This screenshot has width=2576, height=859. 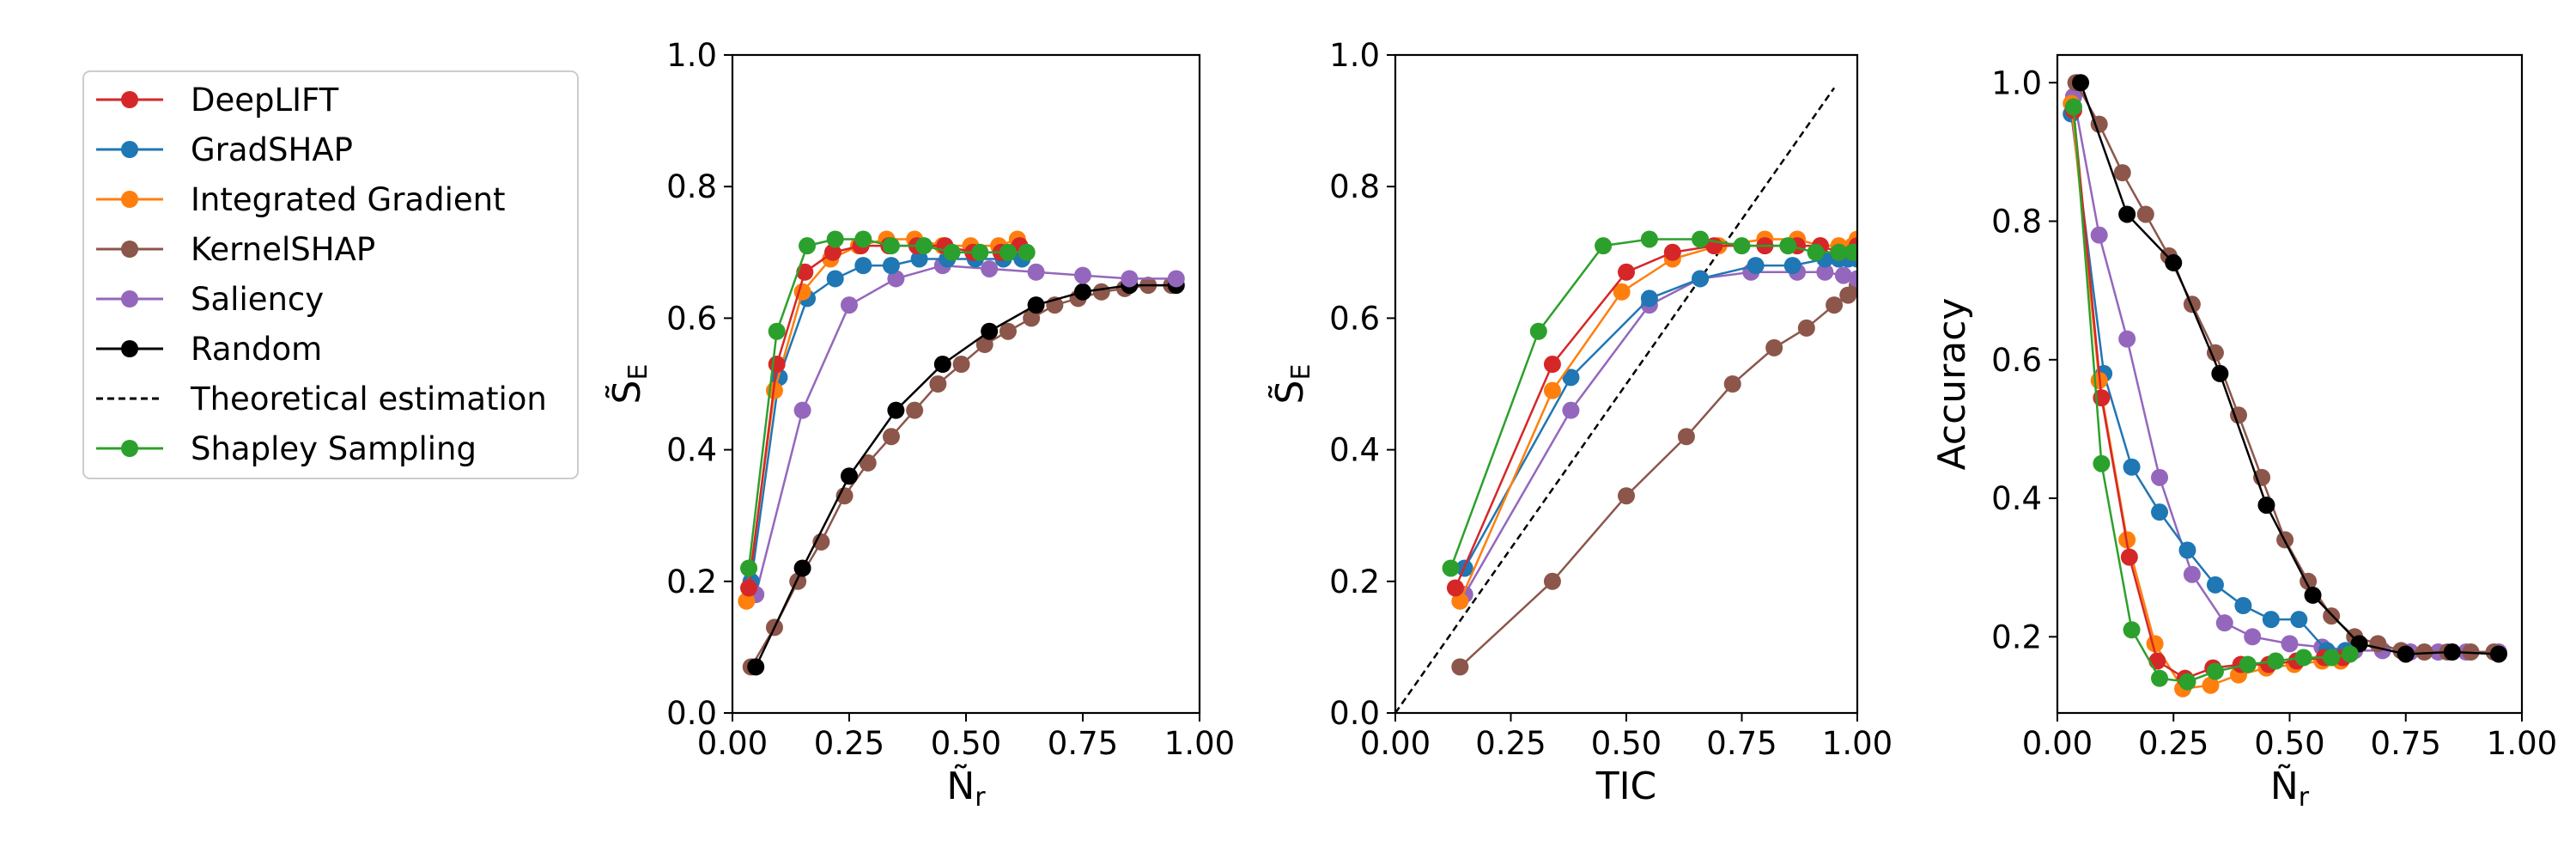 What do you see at coordinates (2173, 743) in the screenshot?
I see `right-xtick-label-1: 0.25` at bounding box center [2173, 743].